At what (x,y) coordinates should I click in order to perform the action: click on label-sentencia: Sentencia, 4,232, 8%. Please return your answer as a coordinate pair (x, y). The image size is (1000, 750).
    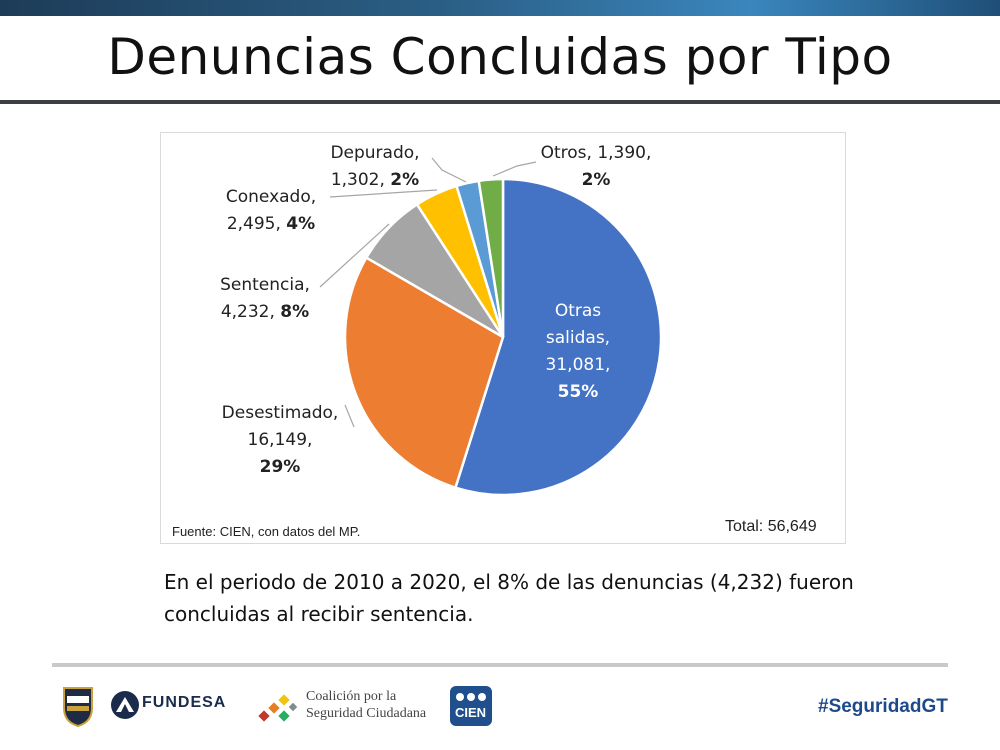
    Looking at the image, I should click on (265, 298).